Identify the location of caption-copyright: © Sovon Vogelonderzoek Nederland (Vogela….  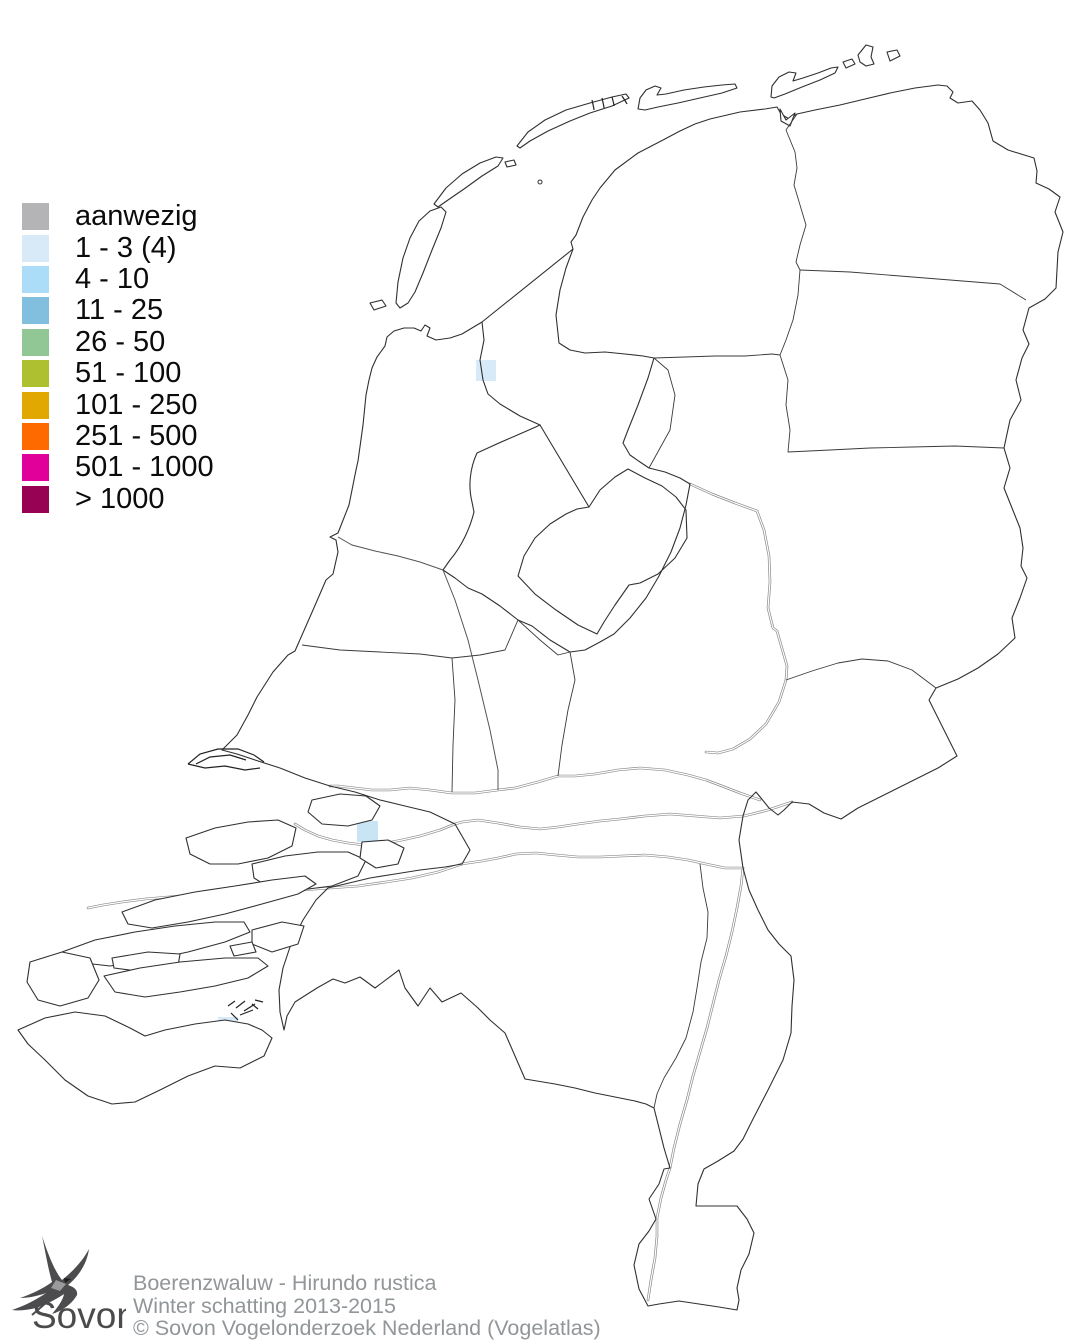
(367, 1328).